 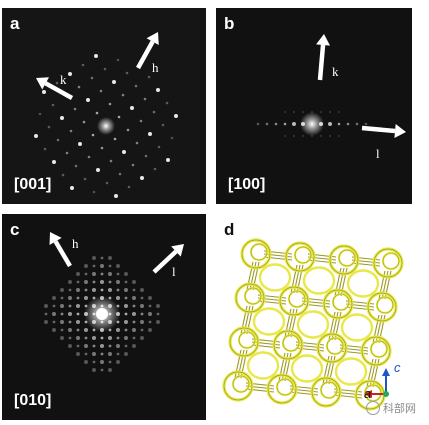 What do you see at coordinates (229, 23) in the screenshot?
I see `panel-label-b: b` at bounding box center [229, 23].